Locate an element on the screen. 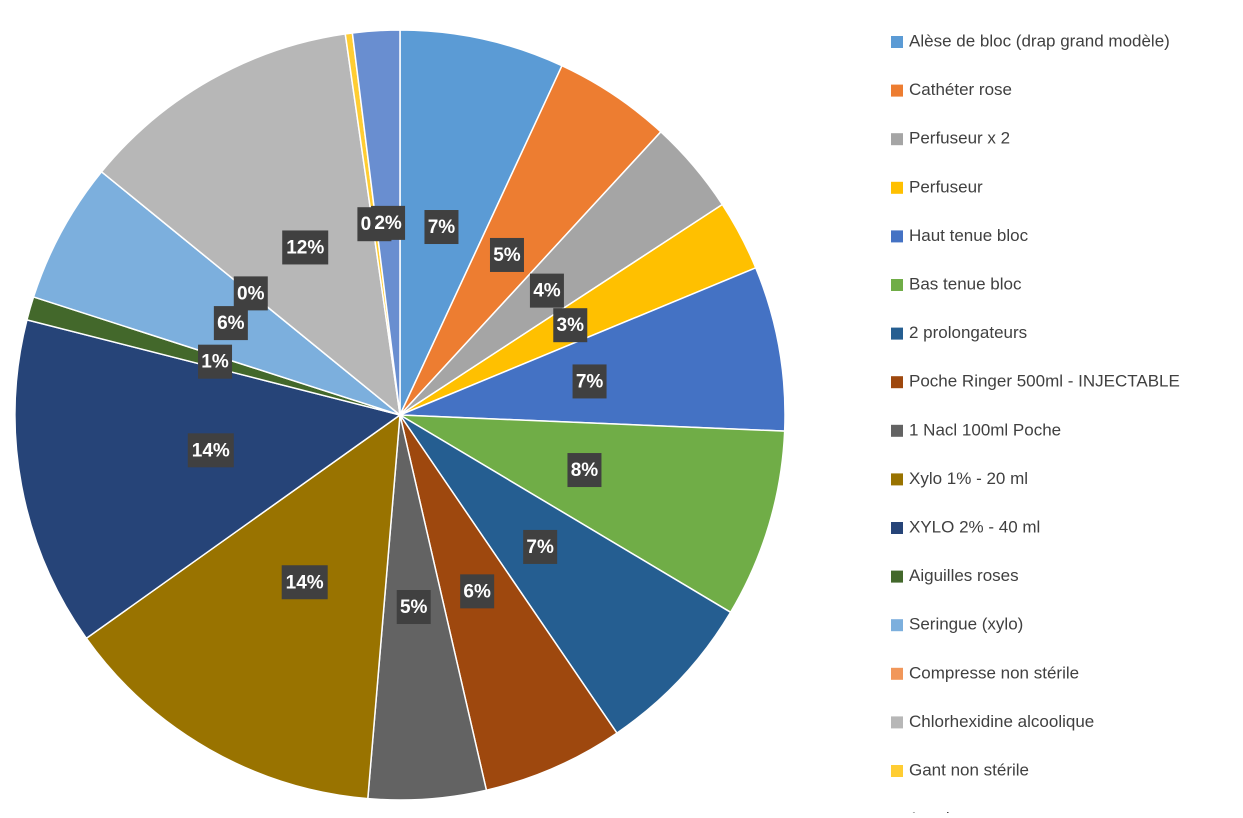 This screenshot has height=818, width=1243. data-label: 3% is located at coordinates (570, 325).